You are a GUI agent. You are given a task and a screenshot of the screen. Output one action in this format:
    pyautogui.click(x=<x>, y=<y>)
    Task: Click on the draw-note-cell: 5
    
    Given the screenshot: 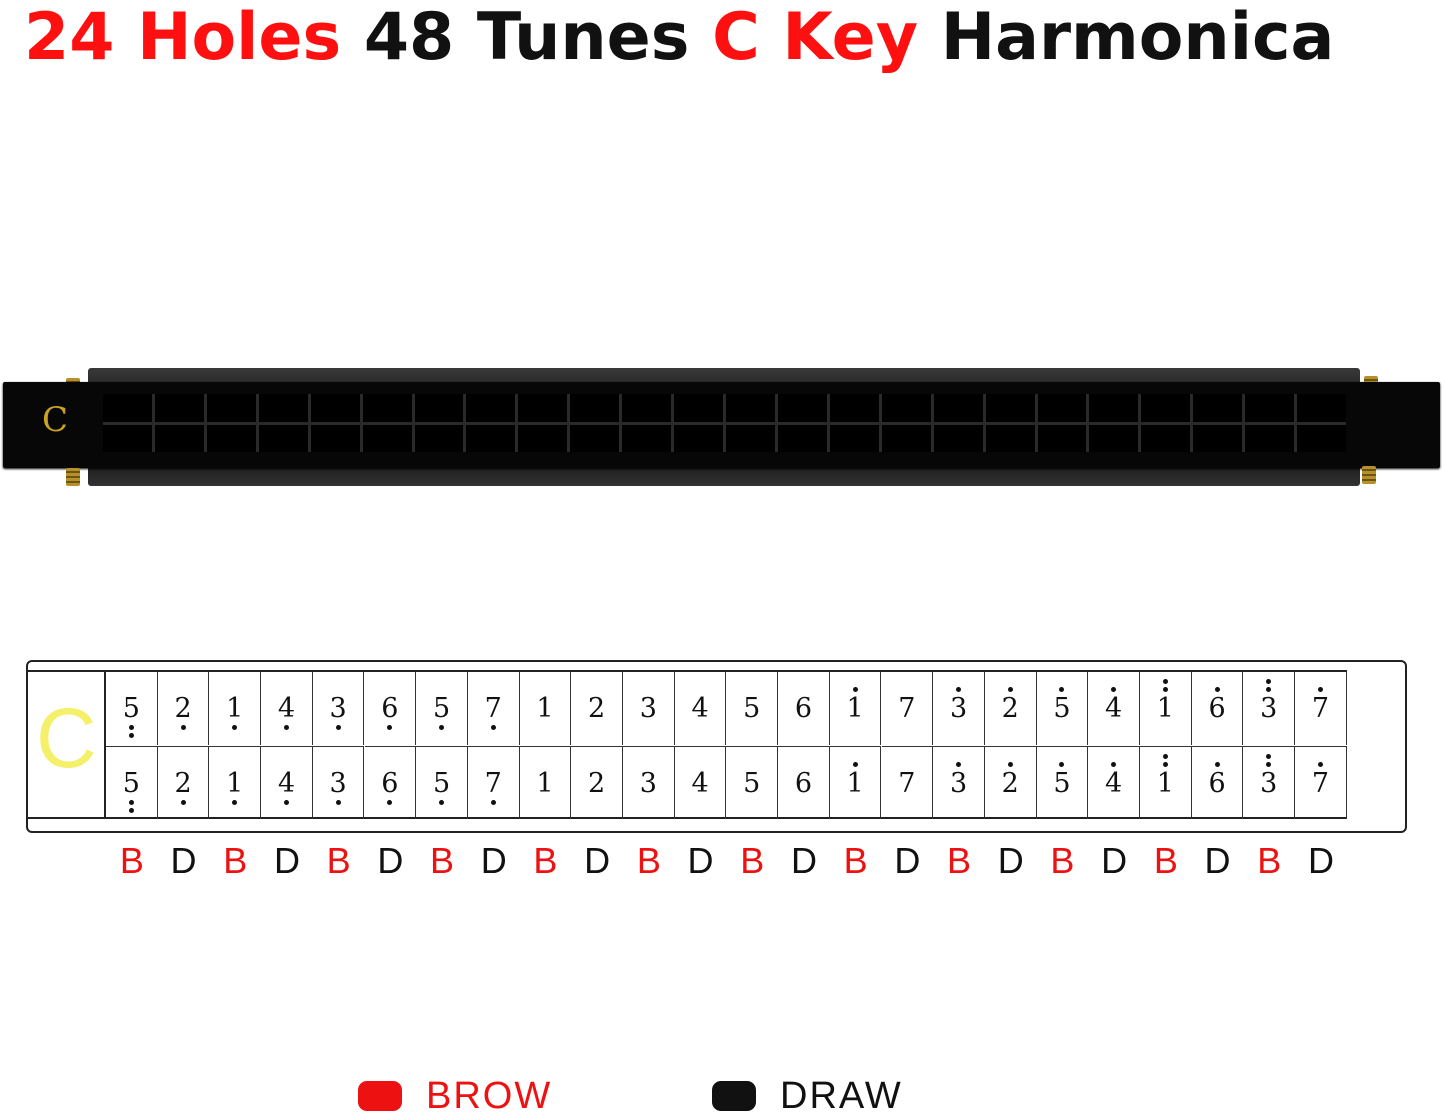 What is the action you would take?
    pyautogui.click(x=132, y=782)
    